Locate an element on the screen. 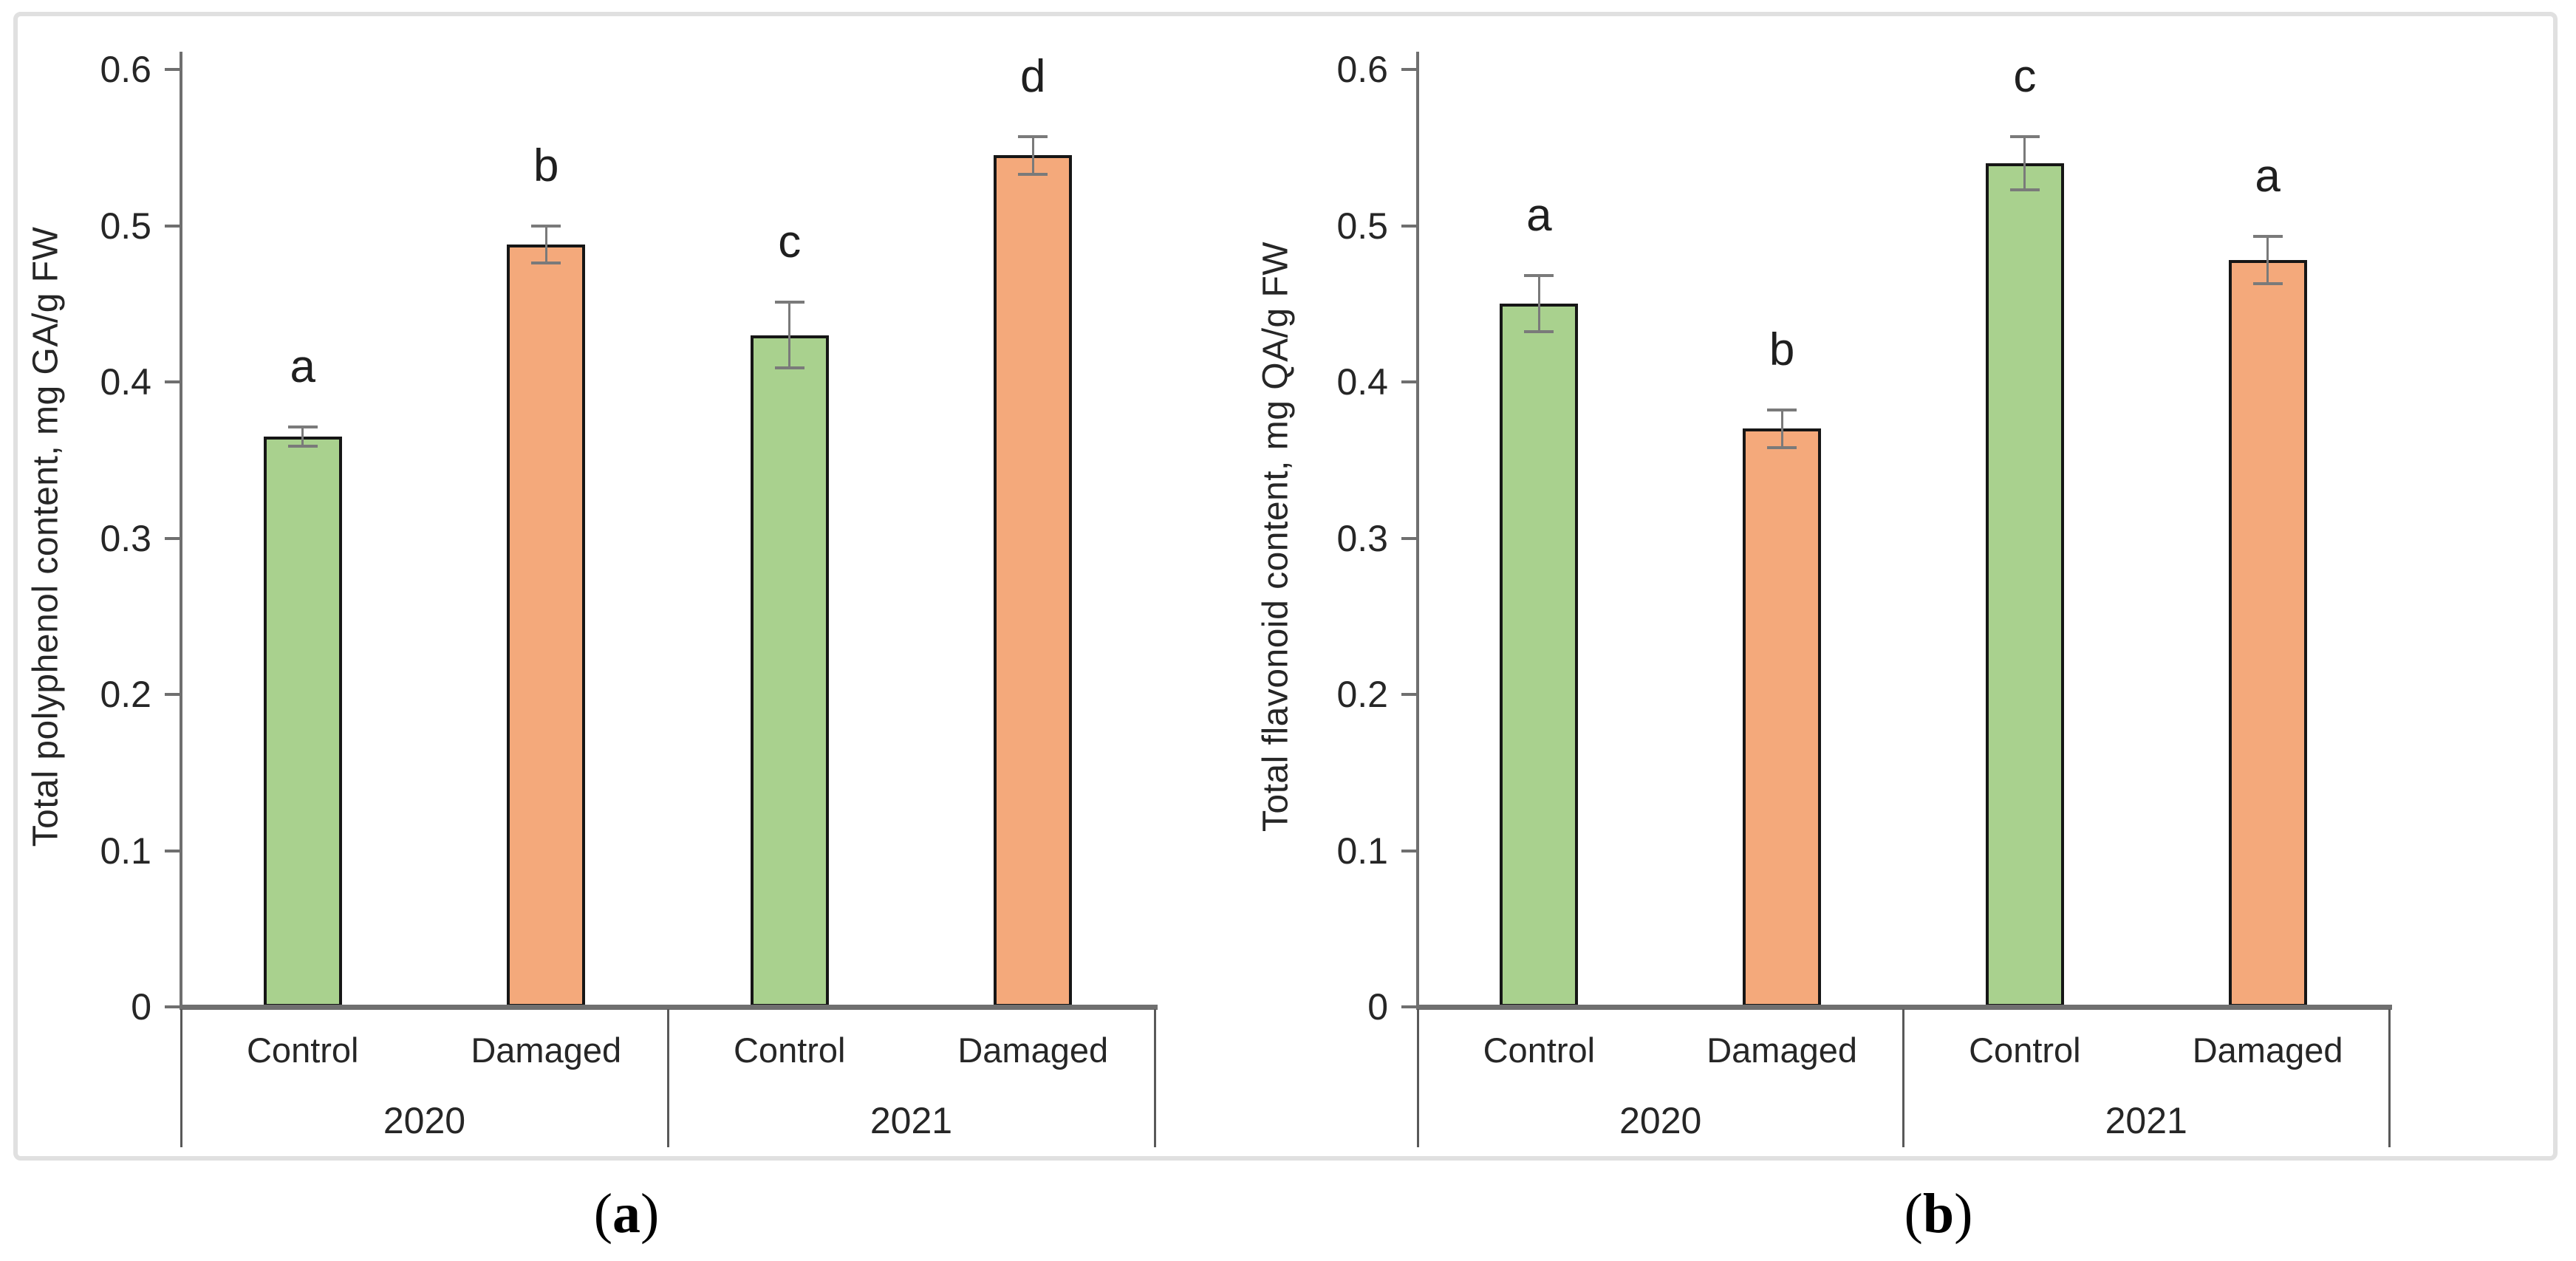  caption-b: (b) is located at coordinates (1939, 1214).